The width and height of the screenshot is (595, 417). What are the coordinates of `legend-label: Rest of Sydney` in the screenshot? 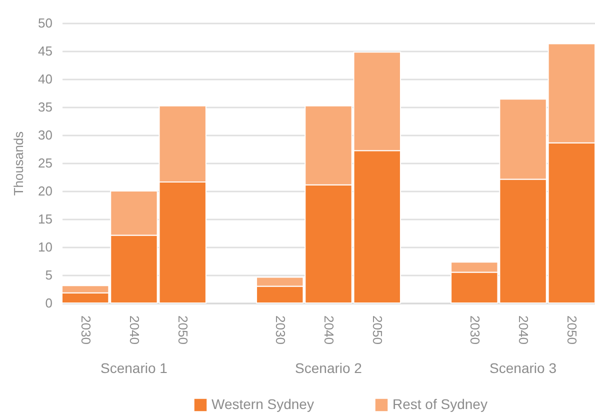 It's located at (440, 404).